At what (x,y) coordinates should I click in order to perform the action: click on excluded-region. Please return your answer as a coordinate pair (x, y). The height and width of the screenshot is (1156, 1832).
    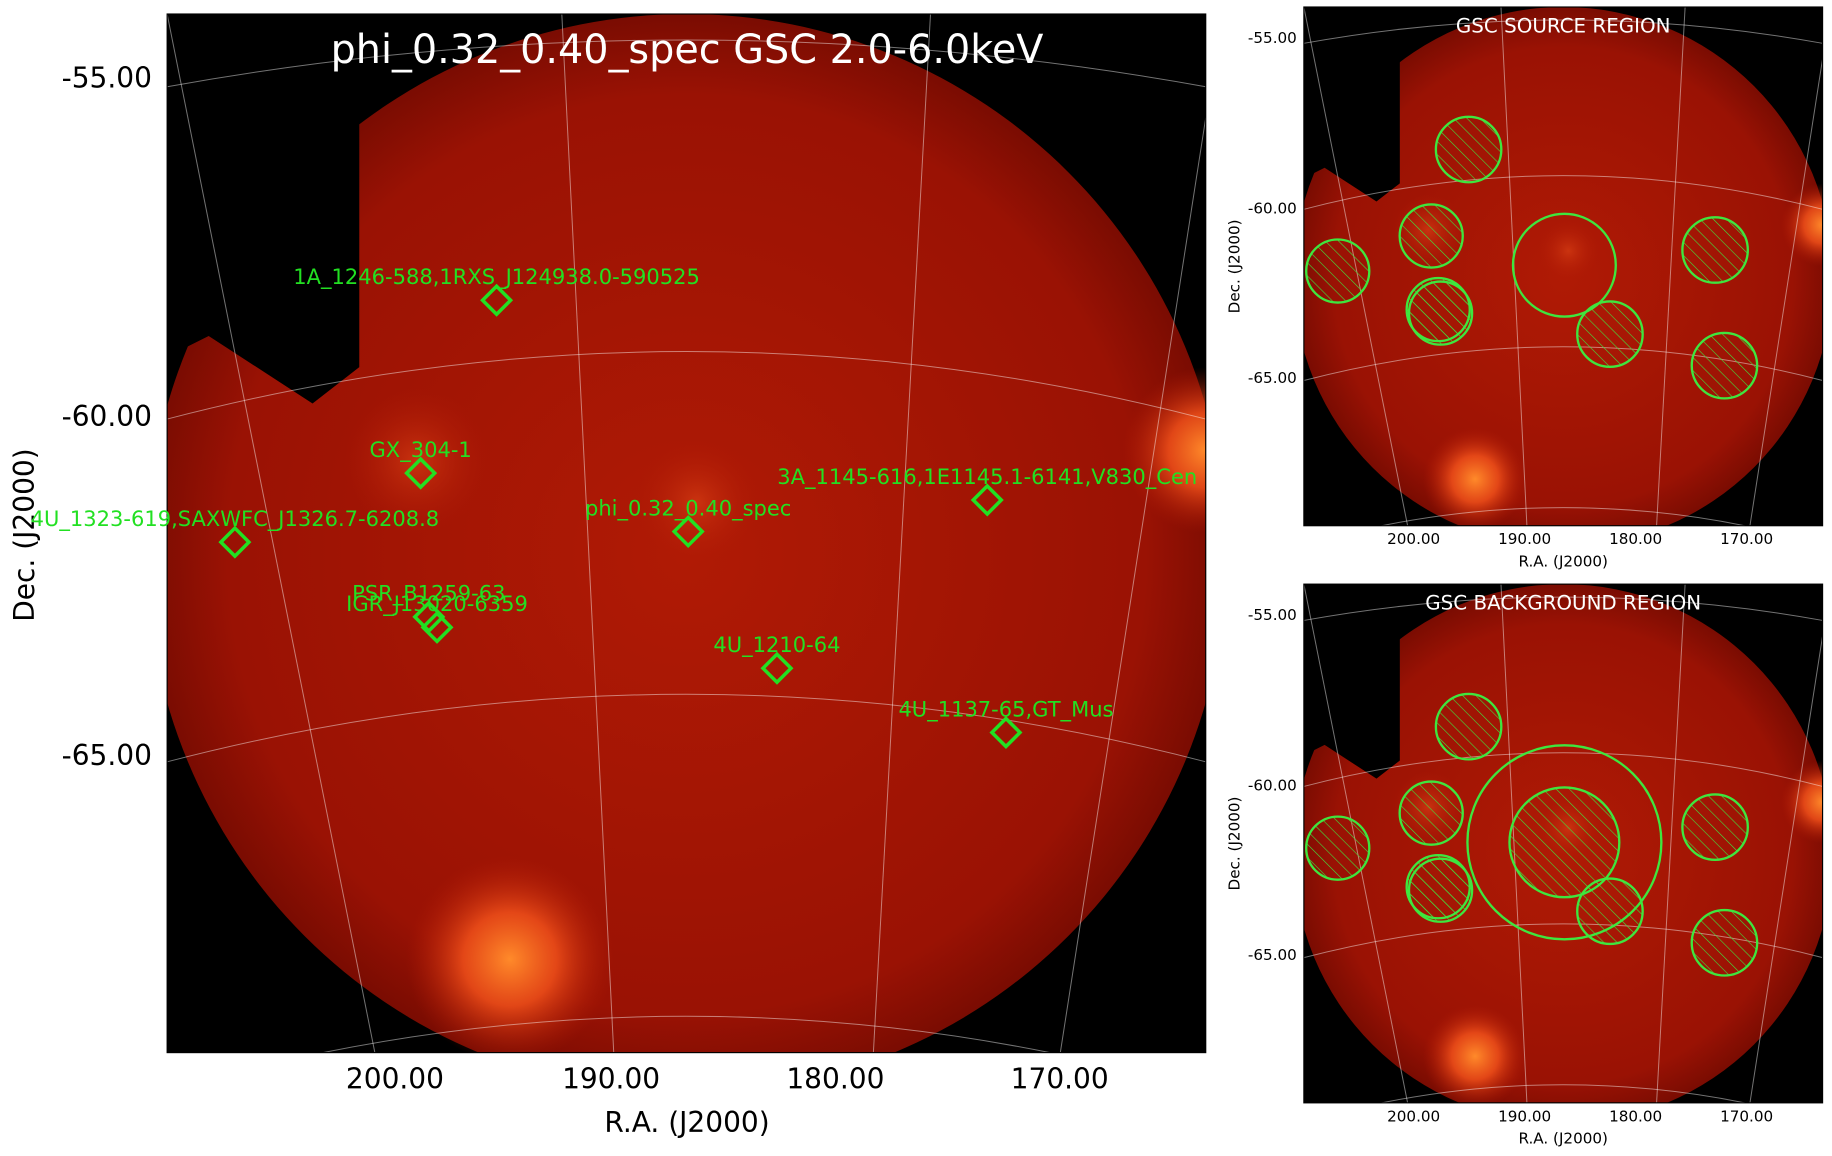
    Looking at the image, I should click on (1564, 842).